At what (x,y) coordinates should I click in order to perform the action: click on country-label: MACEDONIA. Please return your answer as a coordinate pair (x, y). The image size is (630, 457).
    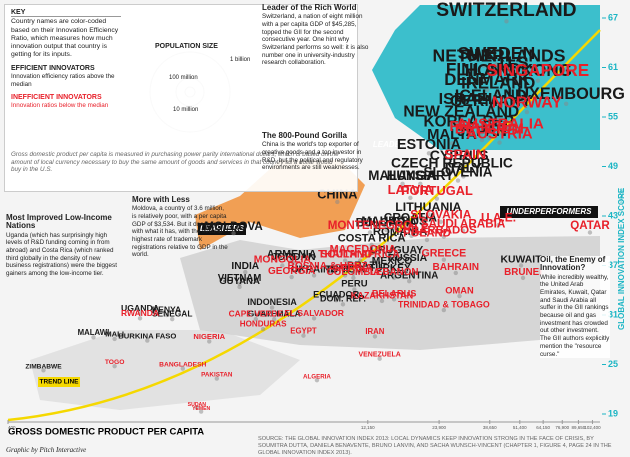
    Looking at the image, I should click on (363, 250).